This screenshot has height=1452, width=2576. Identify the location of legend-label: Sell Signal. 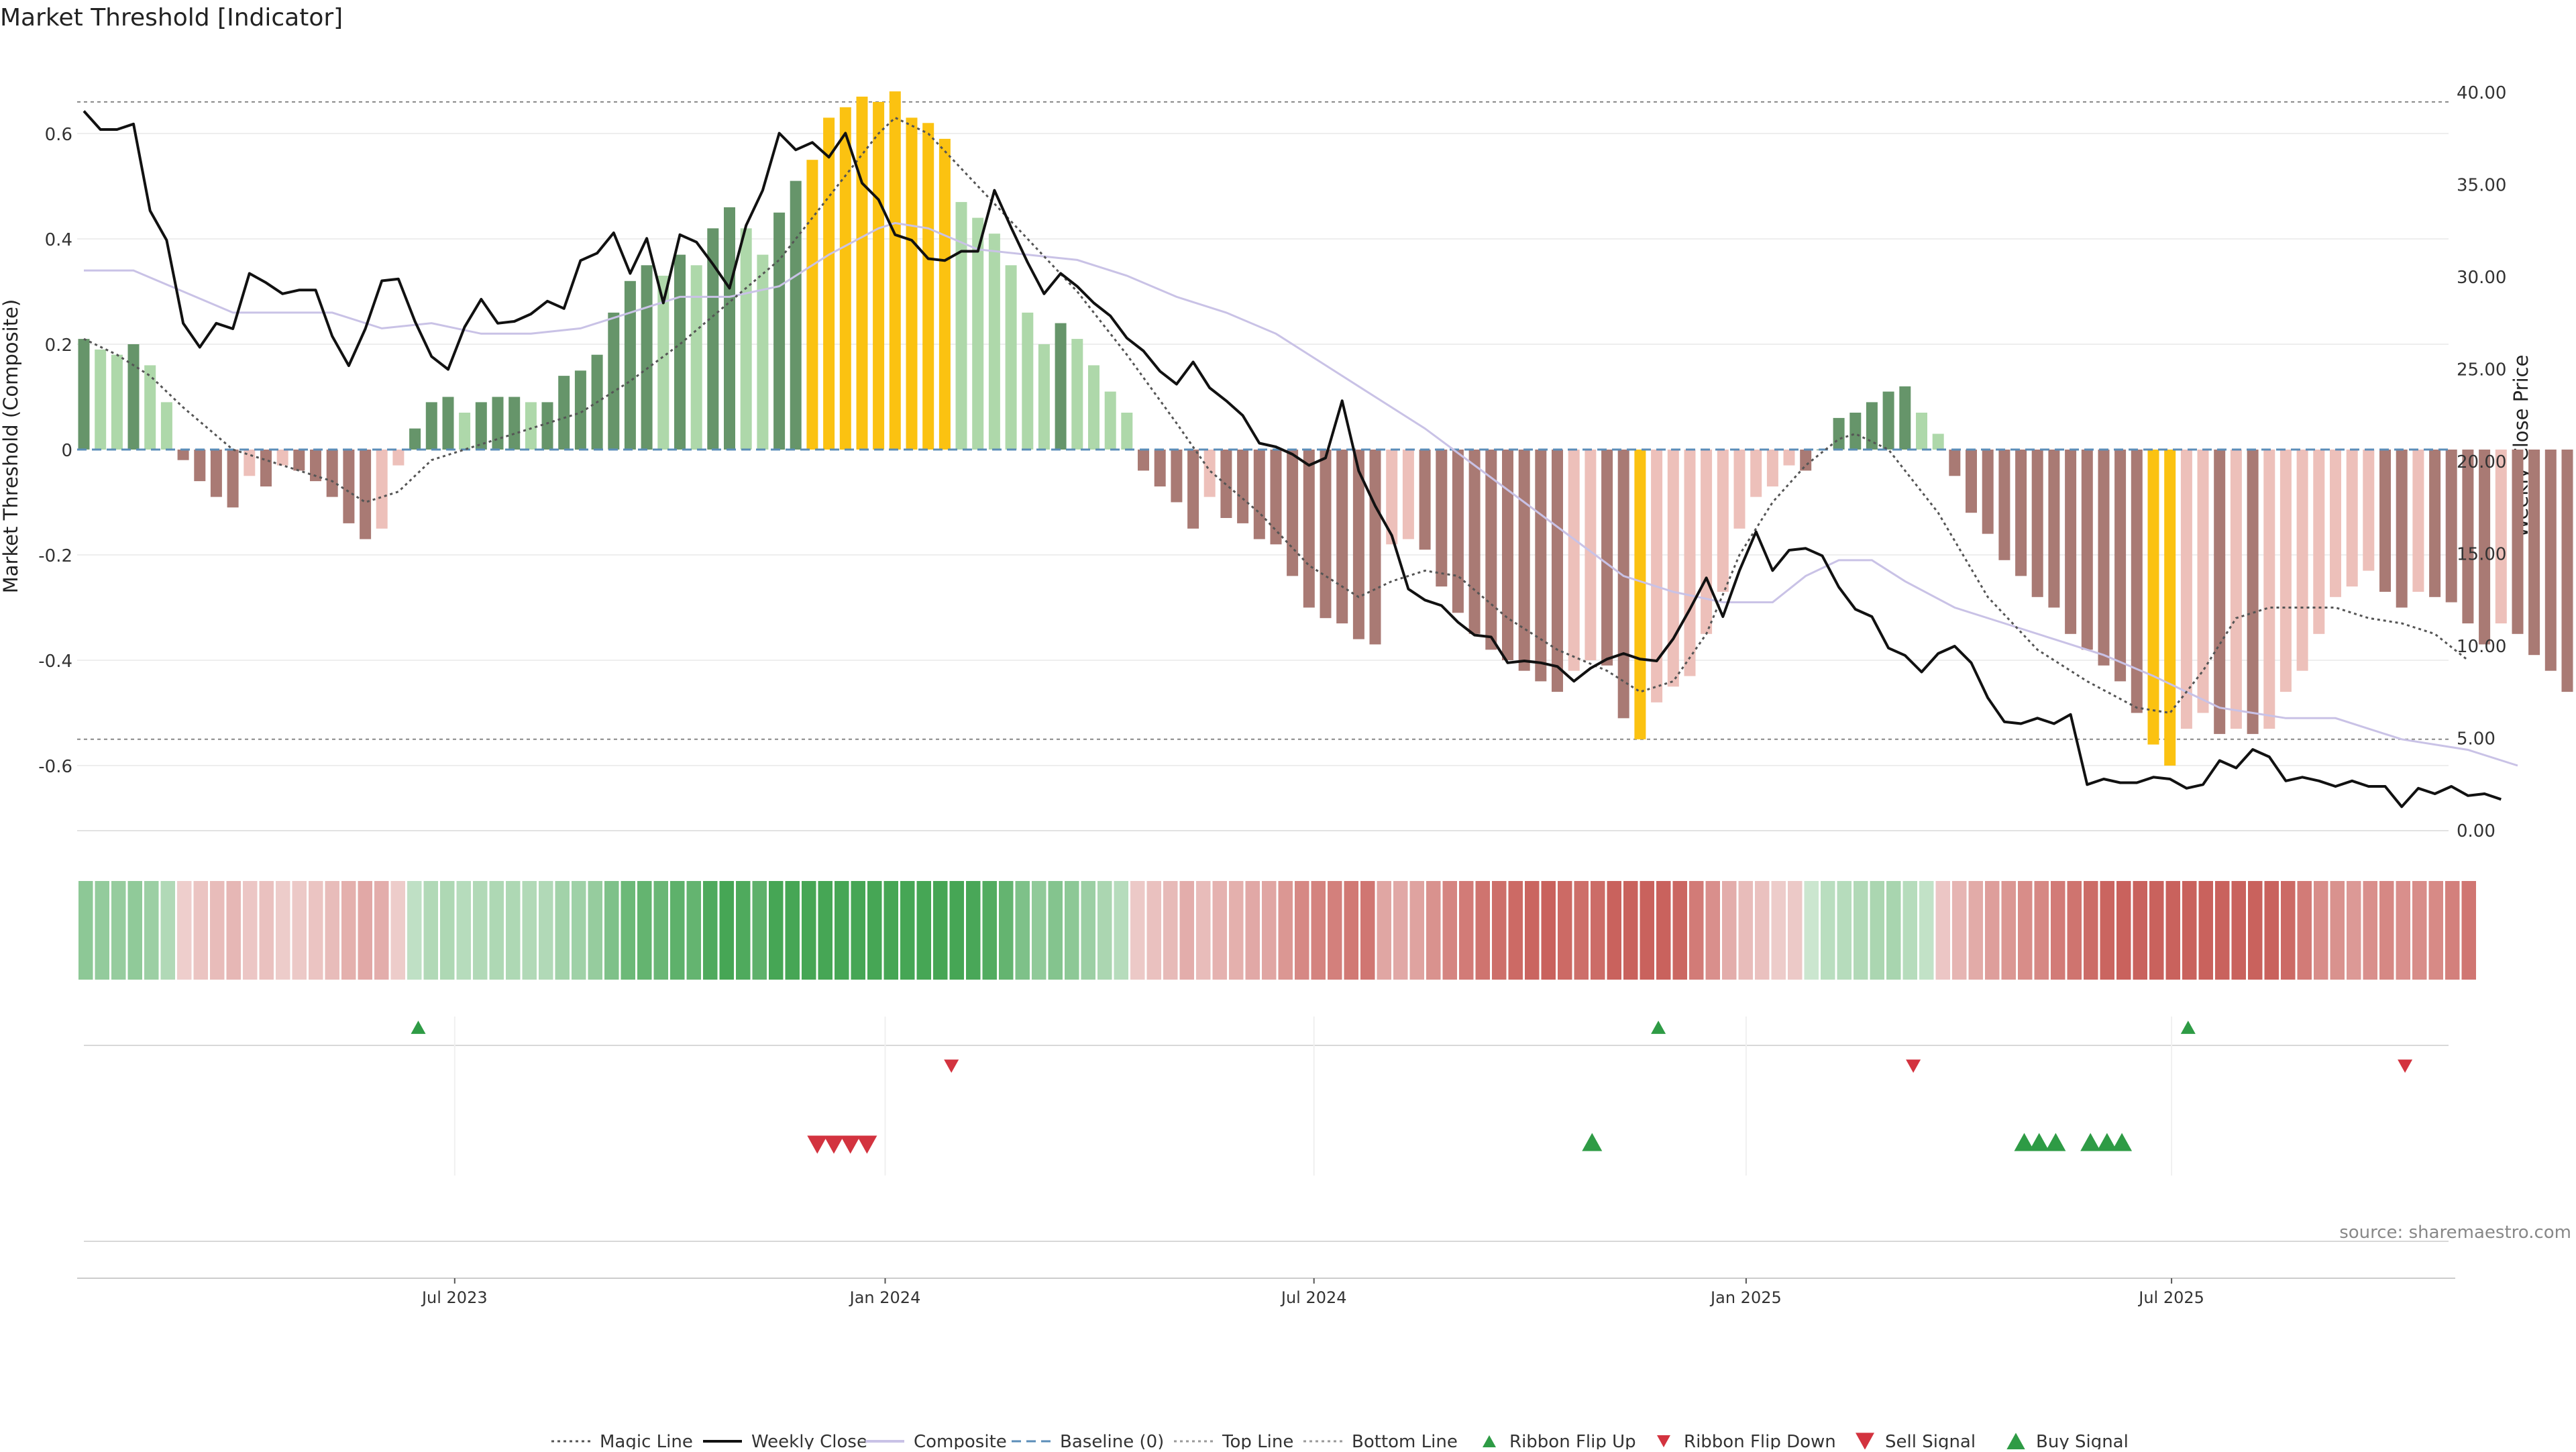
(1930, 1440).